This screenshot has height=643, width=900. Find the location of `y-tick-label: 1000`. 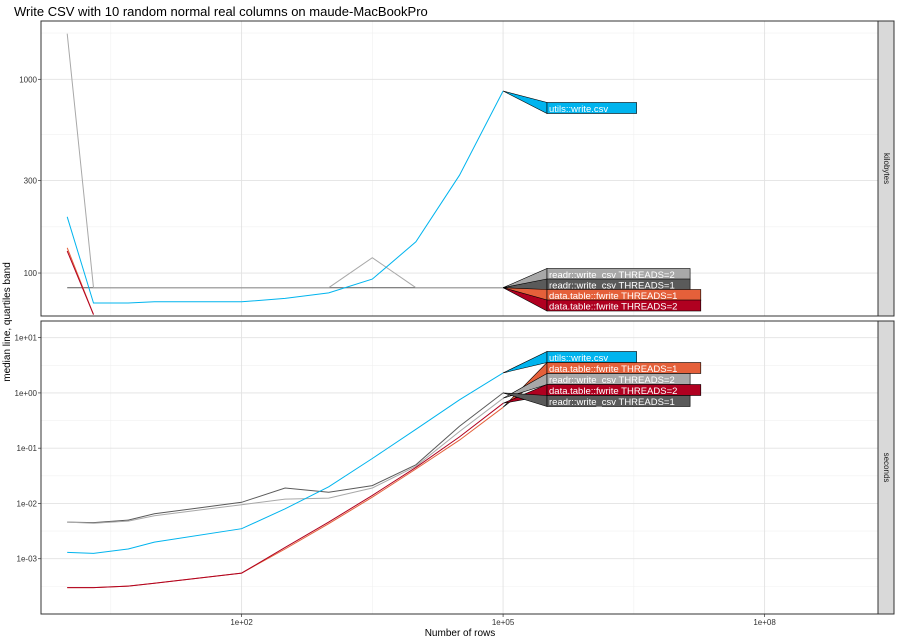

y-tick-label: 1000 is located at coordinates (28, 79).